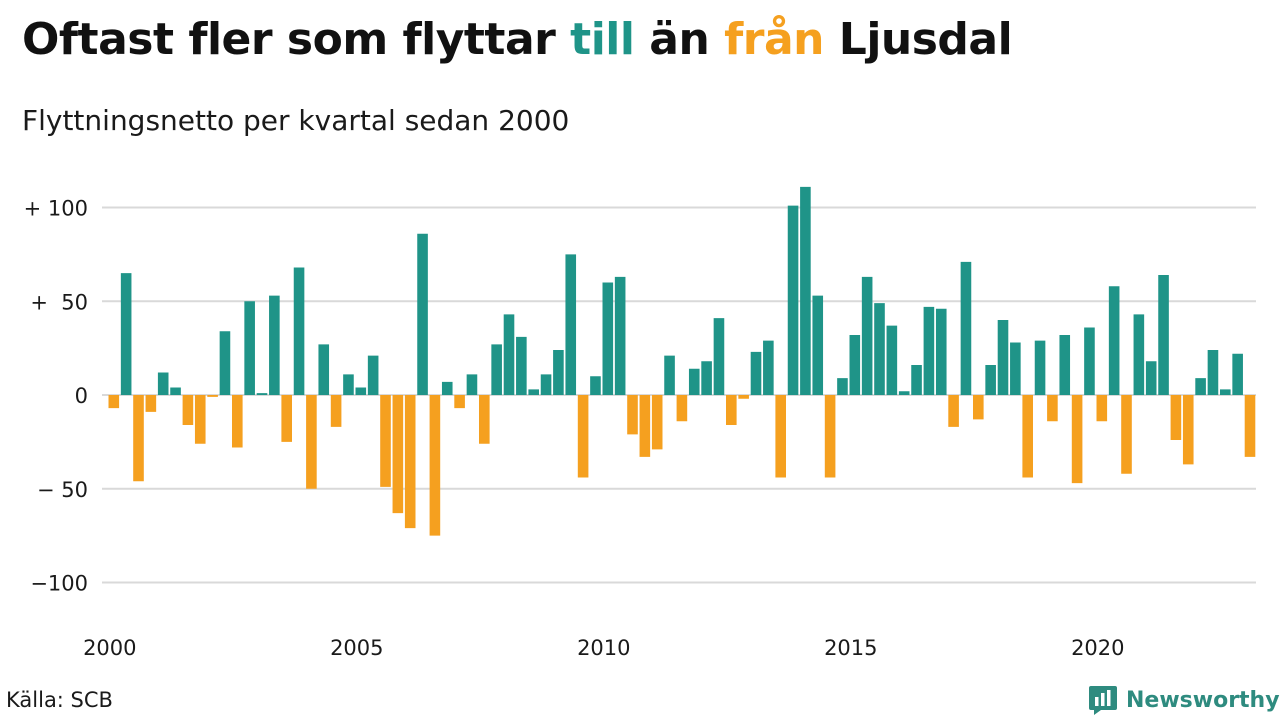  Describe the element at coordinates (602, 39) in the screenshot. I see `title-highlight-till: till` at that location.